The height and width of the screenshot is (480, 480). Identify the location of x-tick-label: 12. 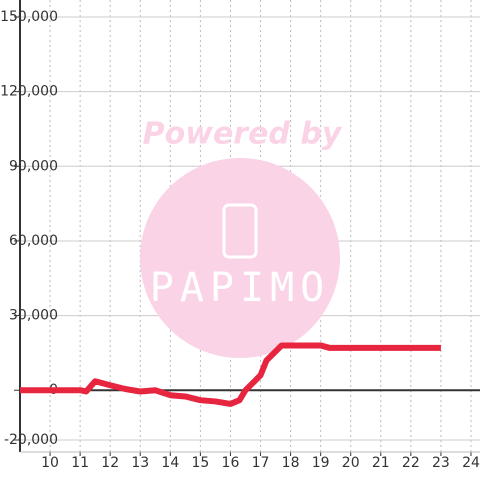
(110, 463).